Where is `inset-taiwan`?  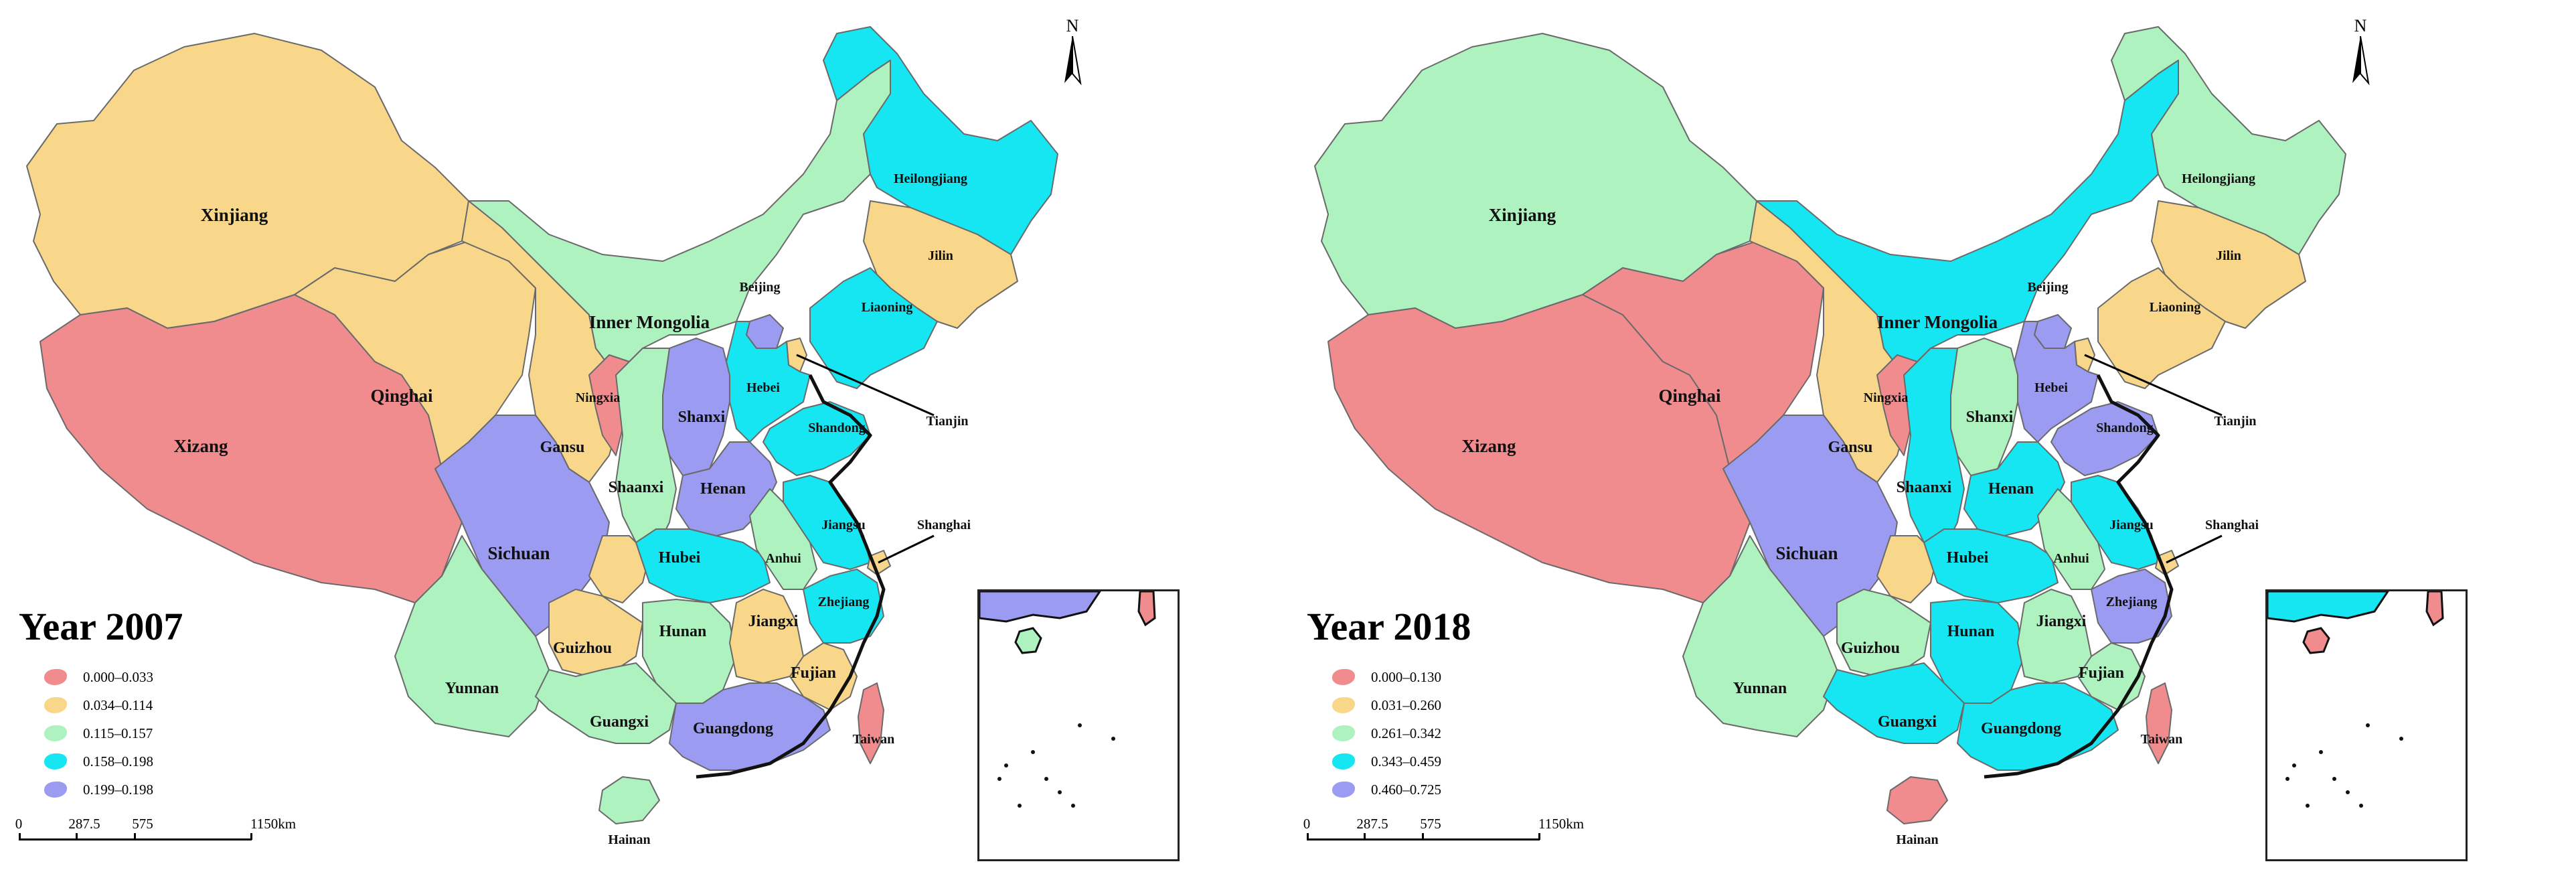 inset-taiwan is located at coordinates (1146, 609).